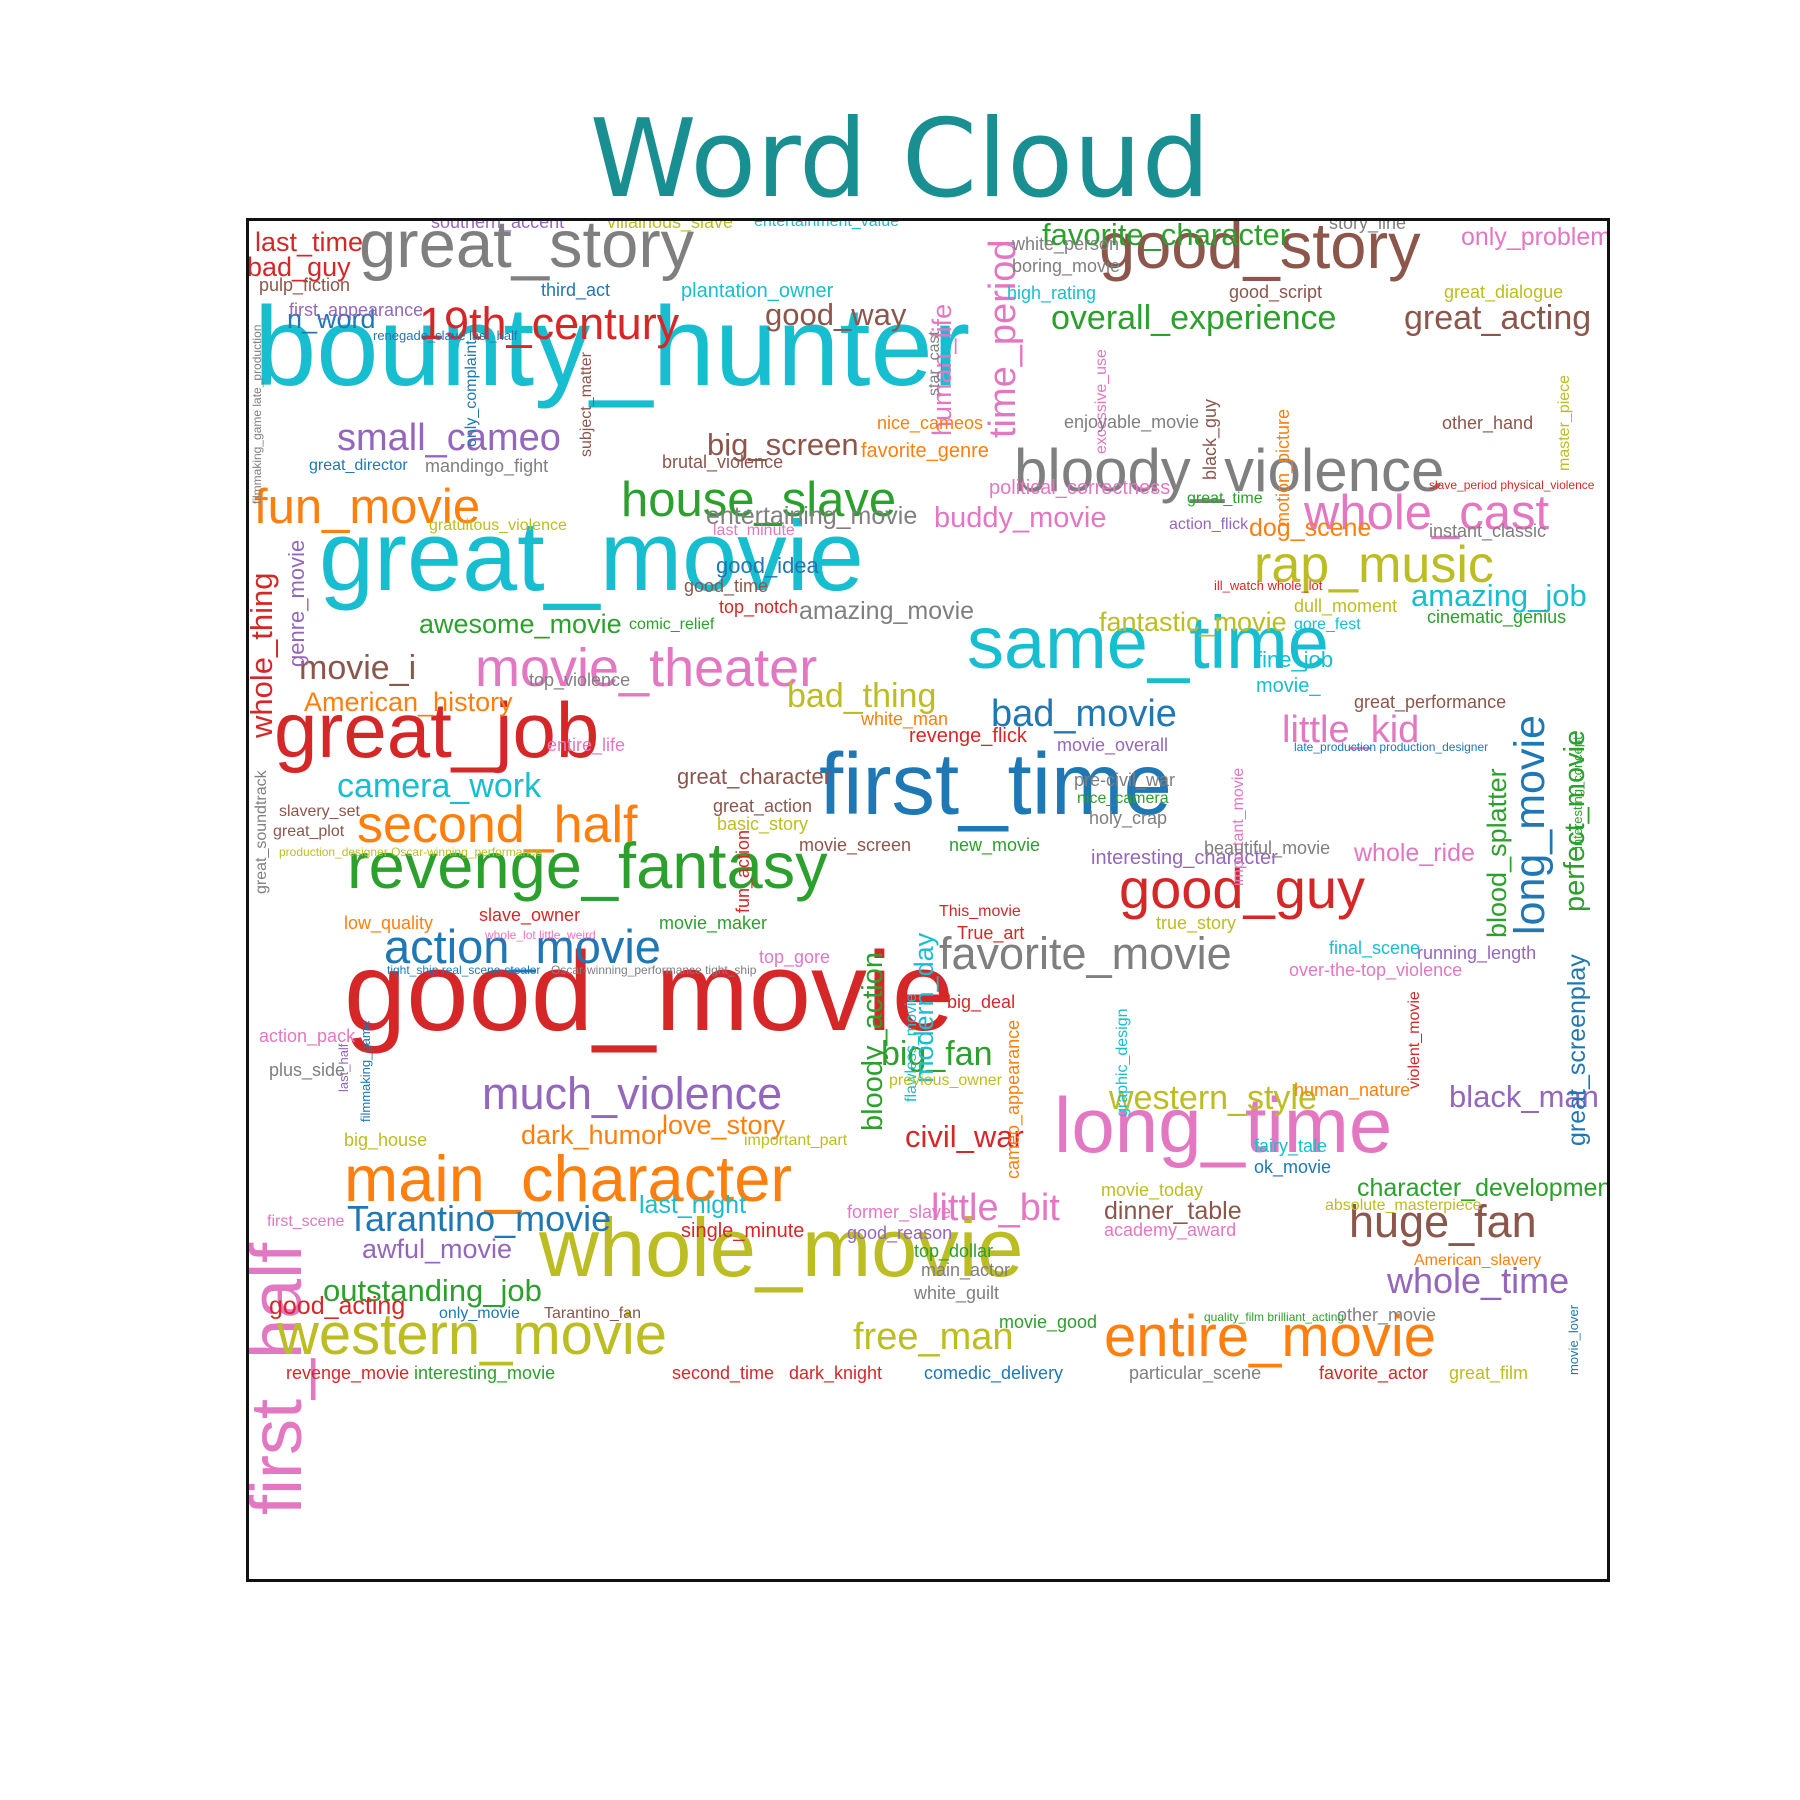 The image size is (1800, 1800). What do you see at coordinates (991, 933) in the screenshot?
I see `word-true-art: True_art` at bounding box center [991, 933].